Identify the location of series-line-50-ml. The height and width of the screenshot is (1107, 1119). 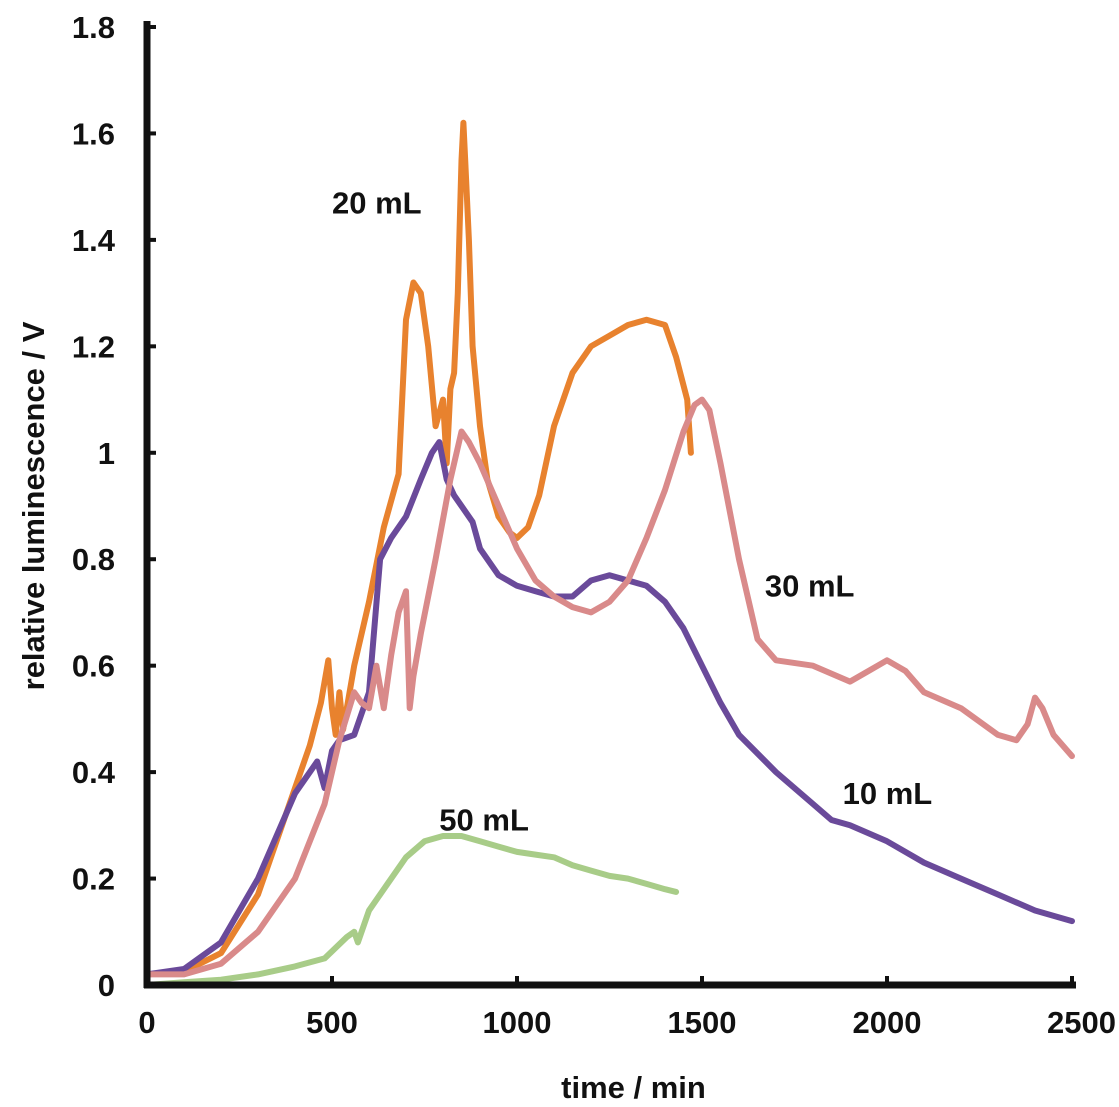
(412, 910).